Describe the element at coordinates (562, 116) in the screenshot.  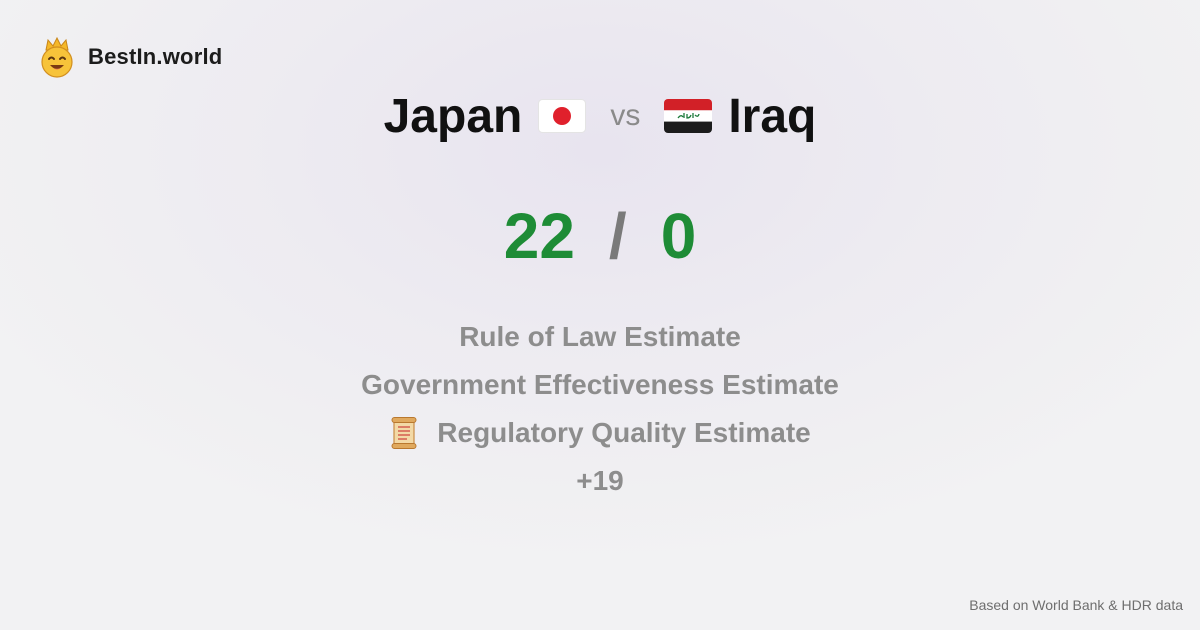
I see `japan-flag-icon` at that location.